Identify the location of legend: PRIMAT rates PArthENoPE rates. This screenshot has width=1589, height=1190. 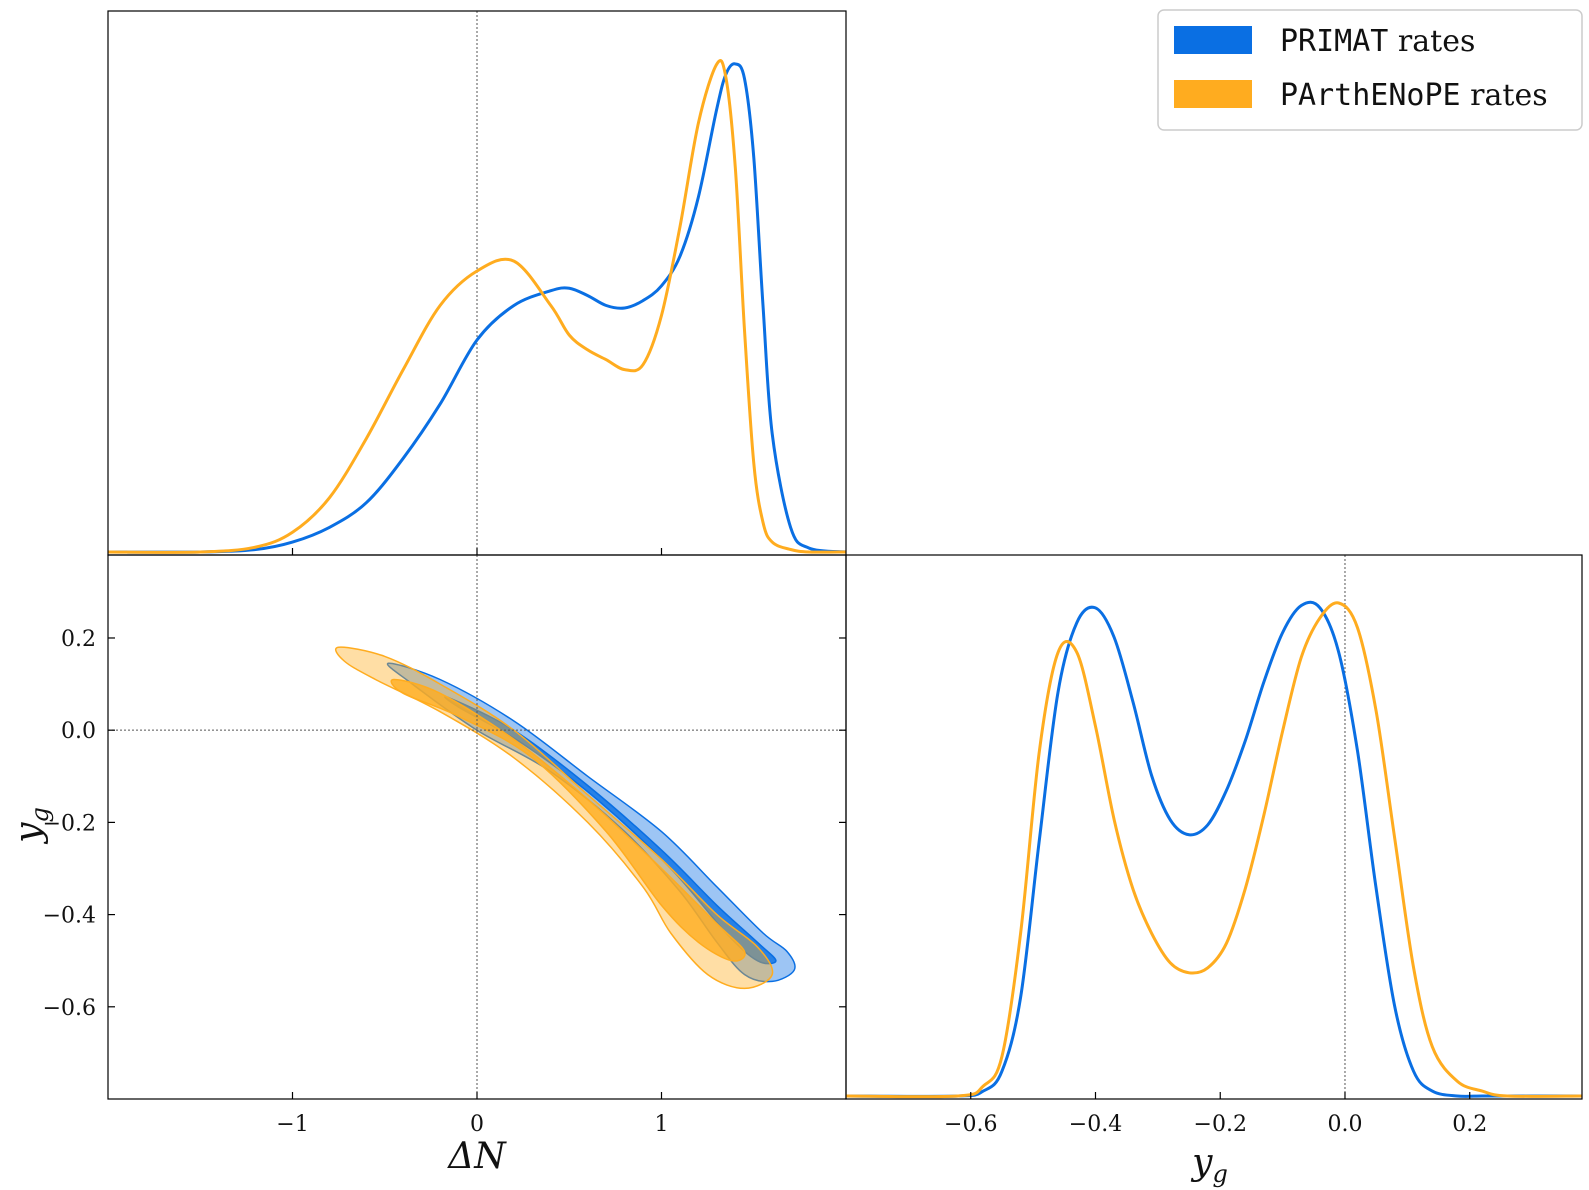
(1370, 70).